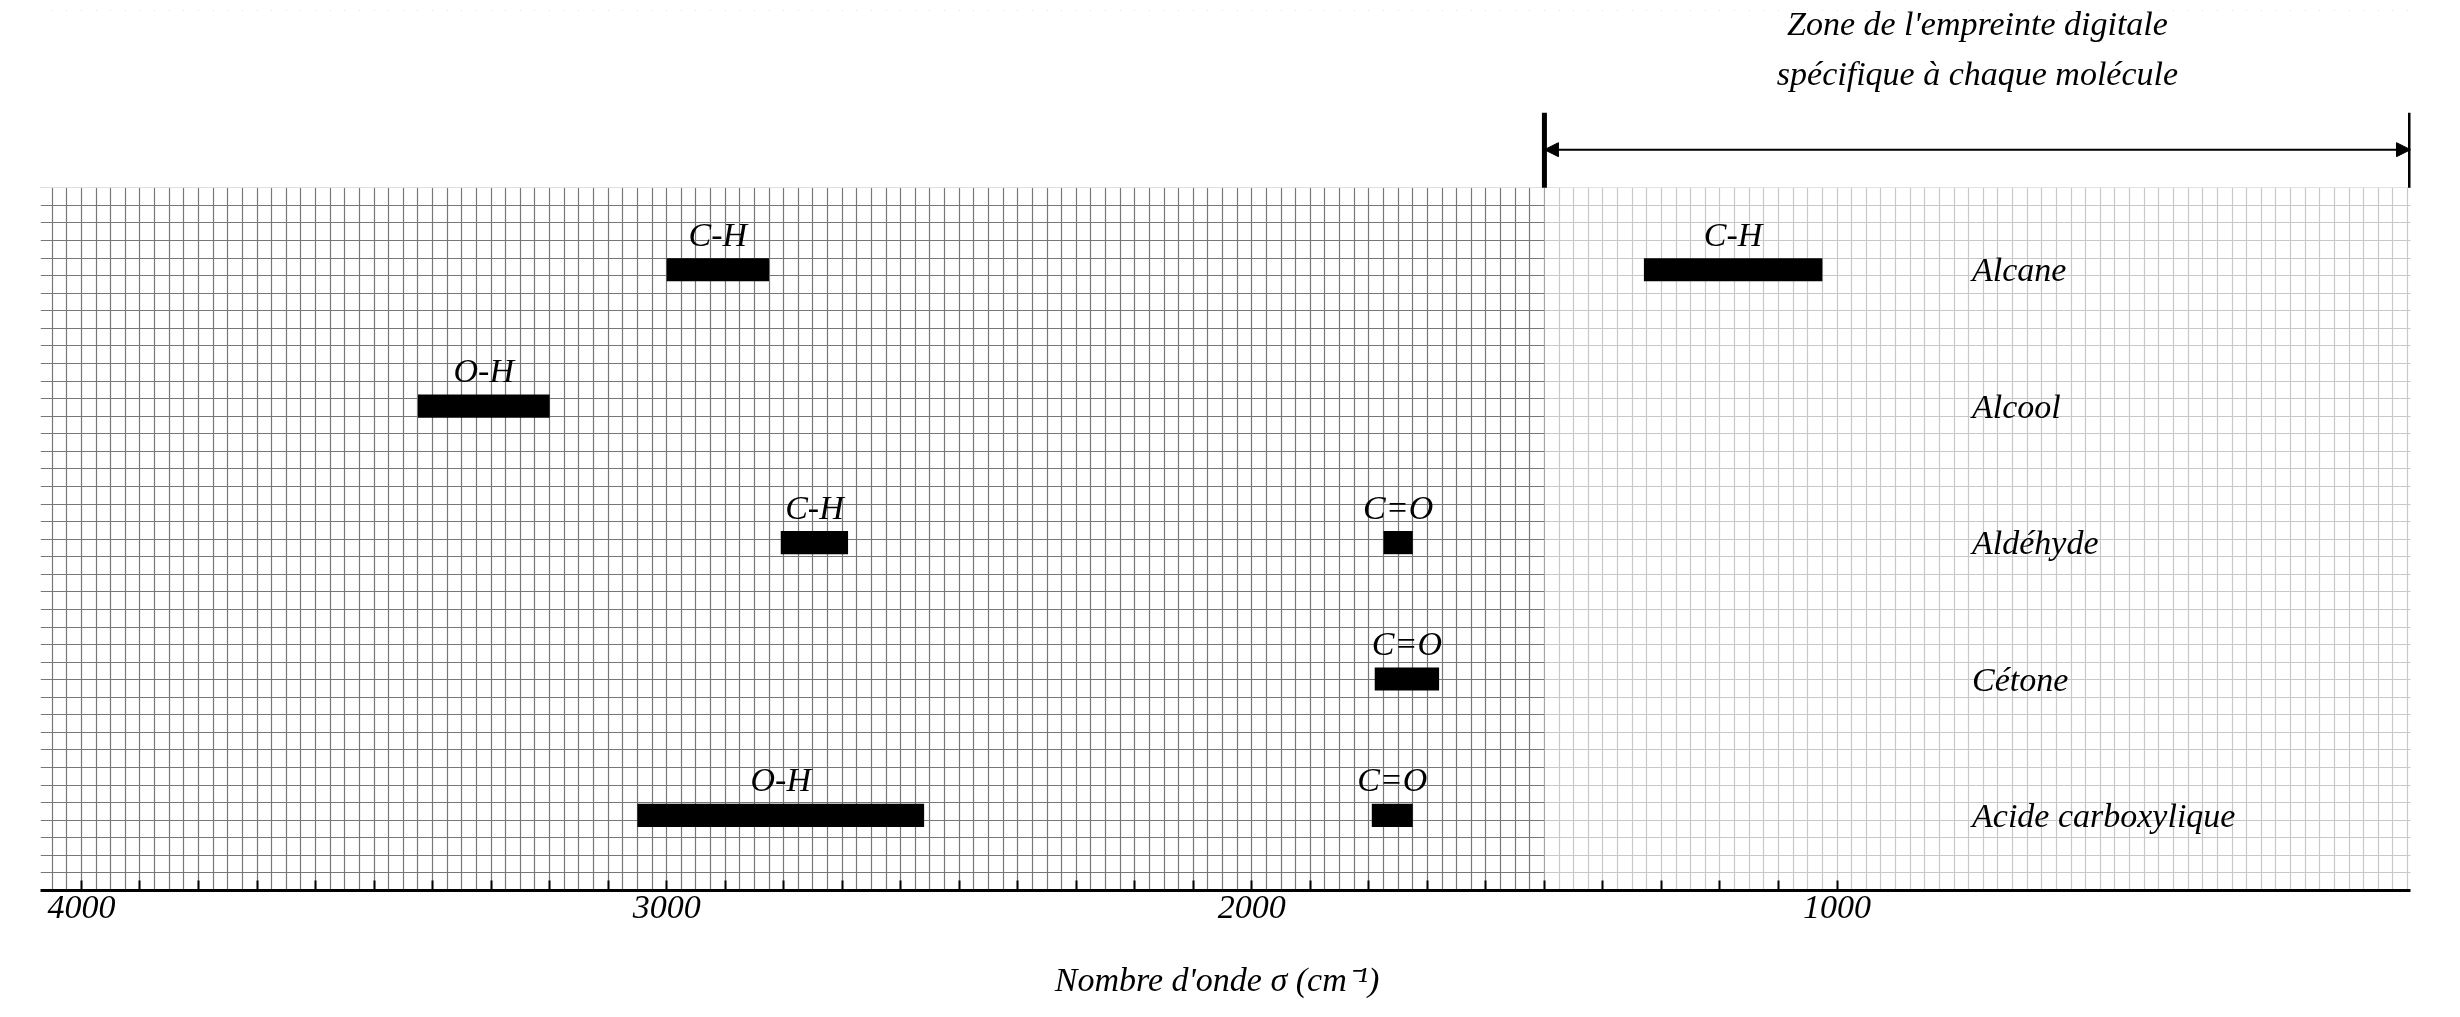 This screenshot has width=2460, height=1017. I want to click on x-tick-label: 2000, so click(1251, 906).